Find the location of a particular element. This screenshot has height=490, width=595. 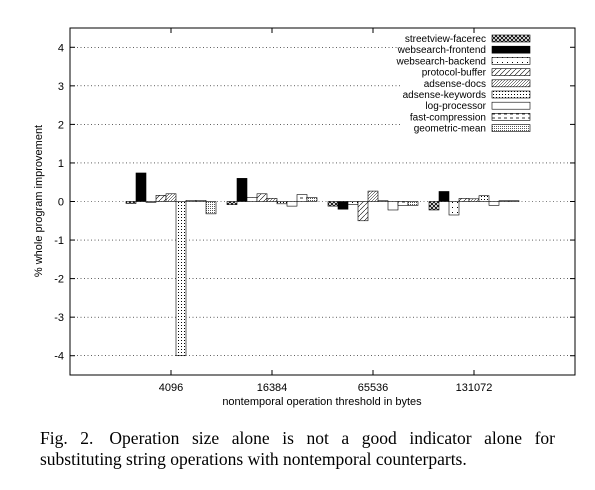

legend-label: websearch-backend is located at coordinates (441, 61).